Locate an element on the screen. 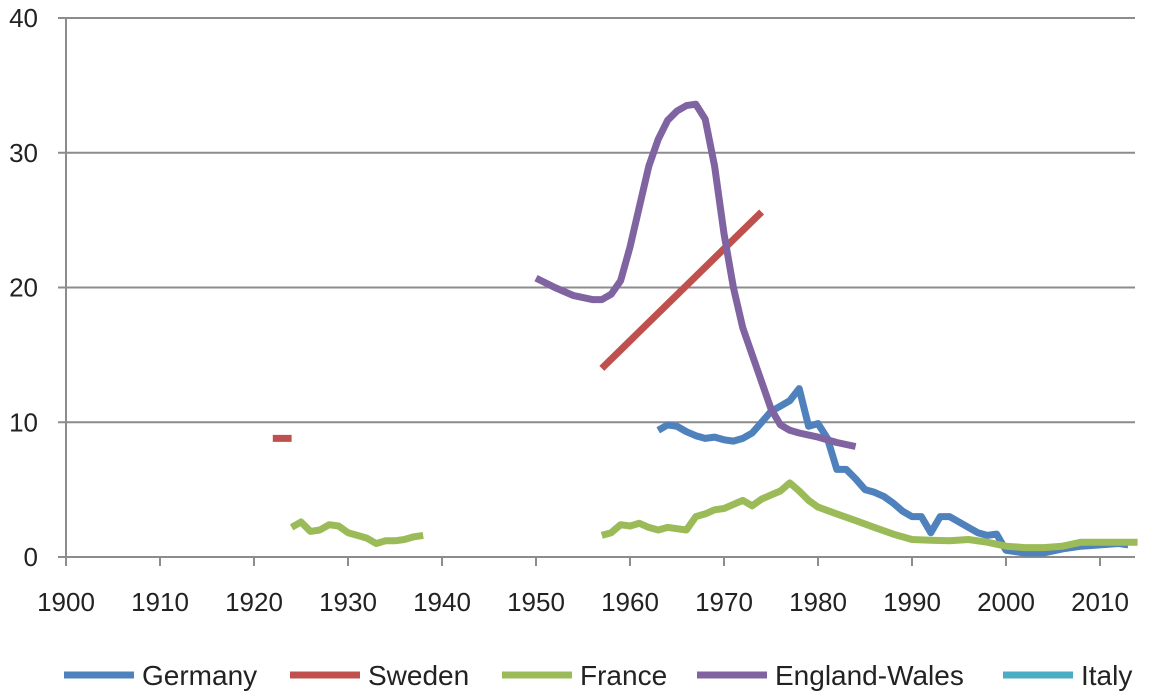  x-tick-label: 1930 is located at coordinates (348, 602).